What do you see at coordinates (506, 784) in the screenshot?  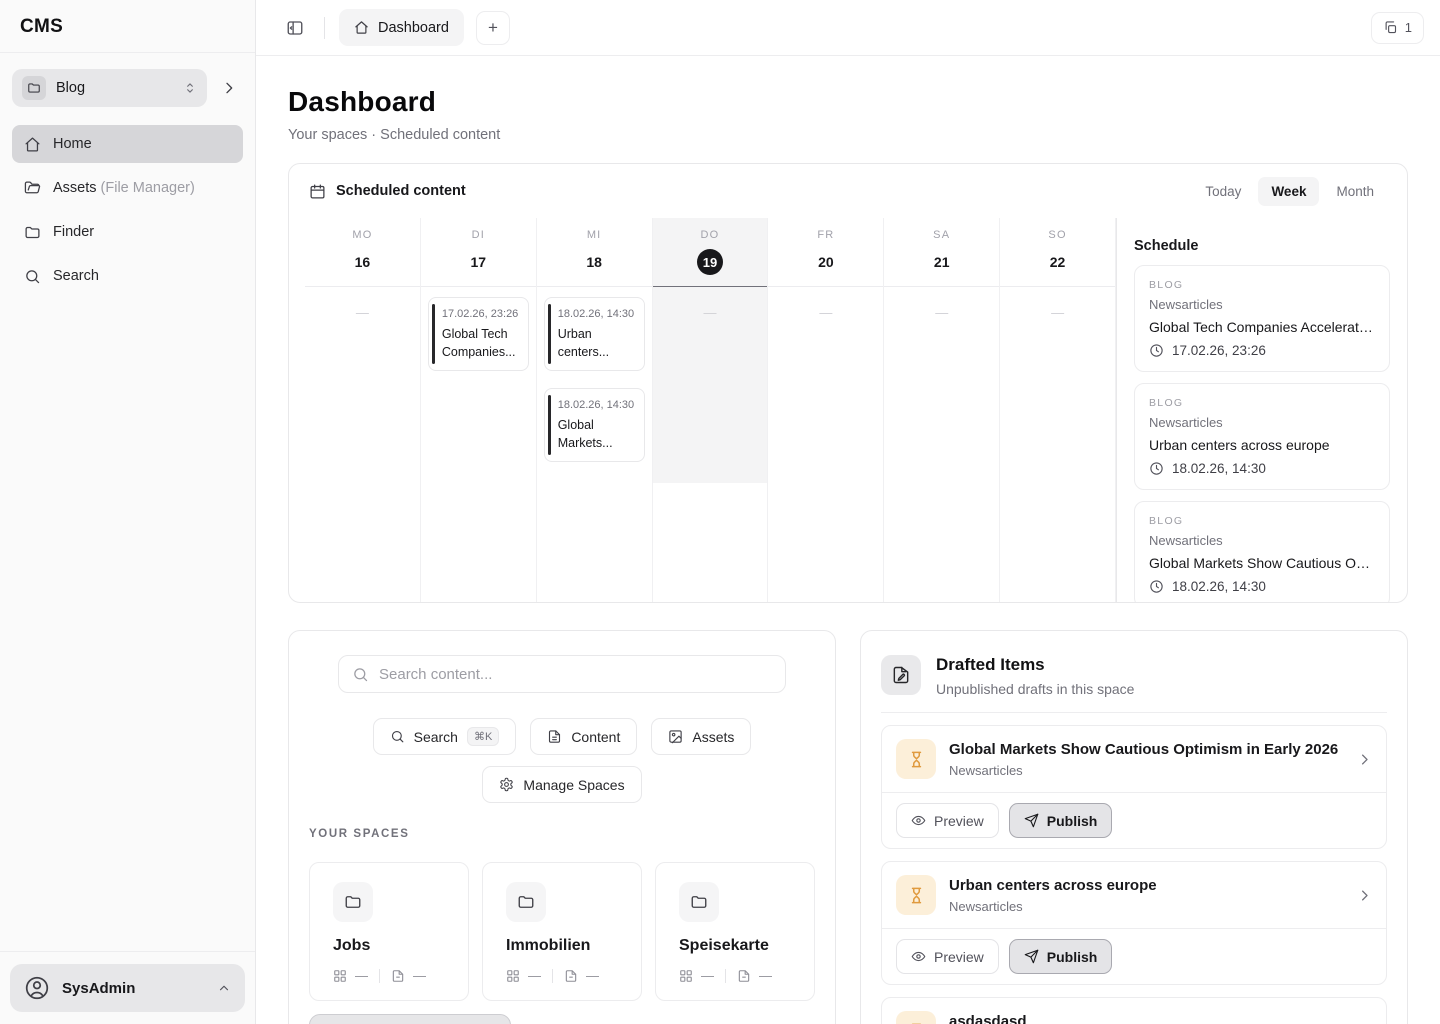 I see `gear-icon` at bounding box center [506, 784].